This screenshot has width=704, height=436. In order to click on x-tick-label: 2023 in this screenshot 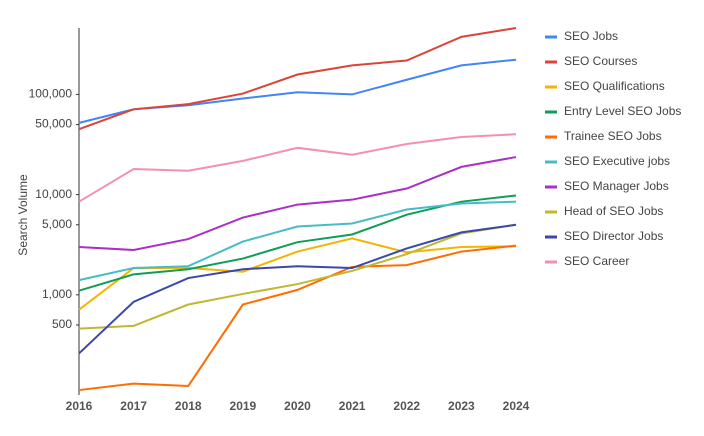, I will do `click(461, 406)`.